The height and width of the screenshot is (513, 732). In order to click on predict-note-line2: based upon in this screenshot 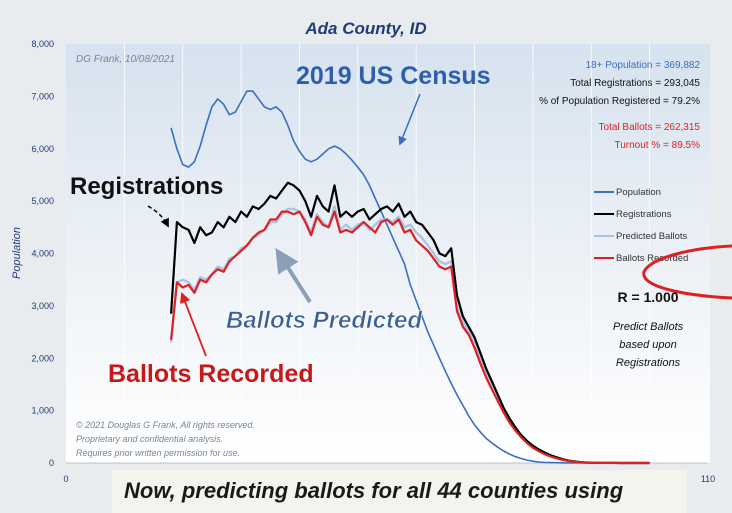, I will do `click(648, 345)`.